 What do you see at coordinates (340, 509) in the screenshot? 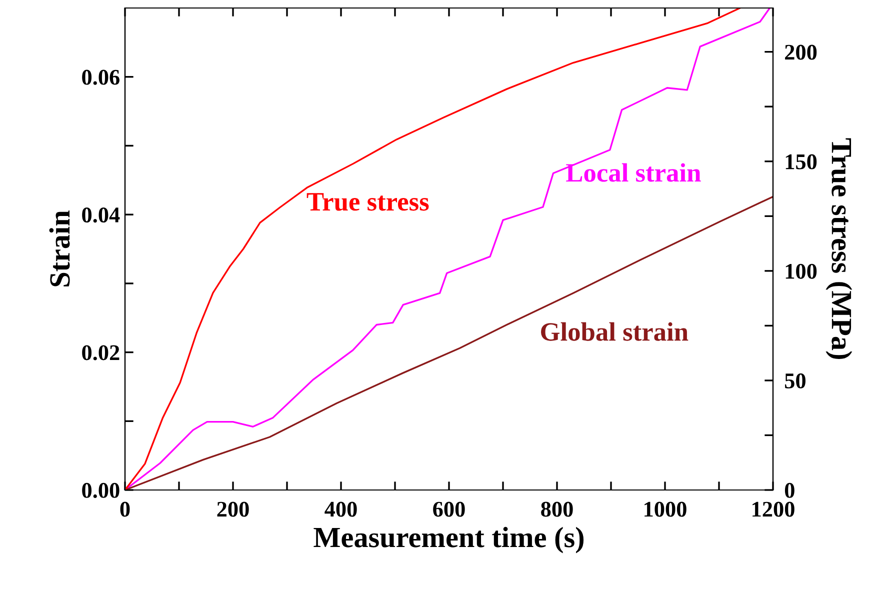
I see `x-tick-label: 400` at bounding box center [340, 509].